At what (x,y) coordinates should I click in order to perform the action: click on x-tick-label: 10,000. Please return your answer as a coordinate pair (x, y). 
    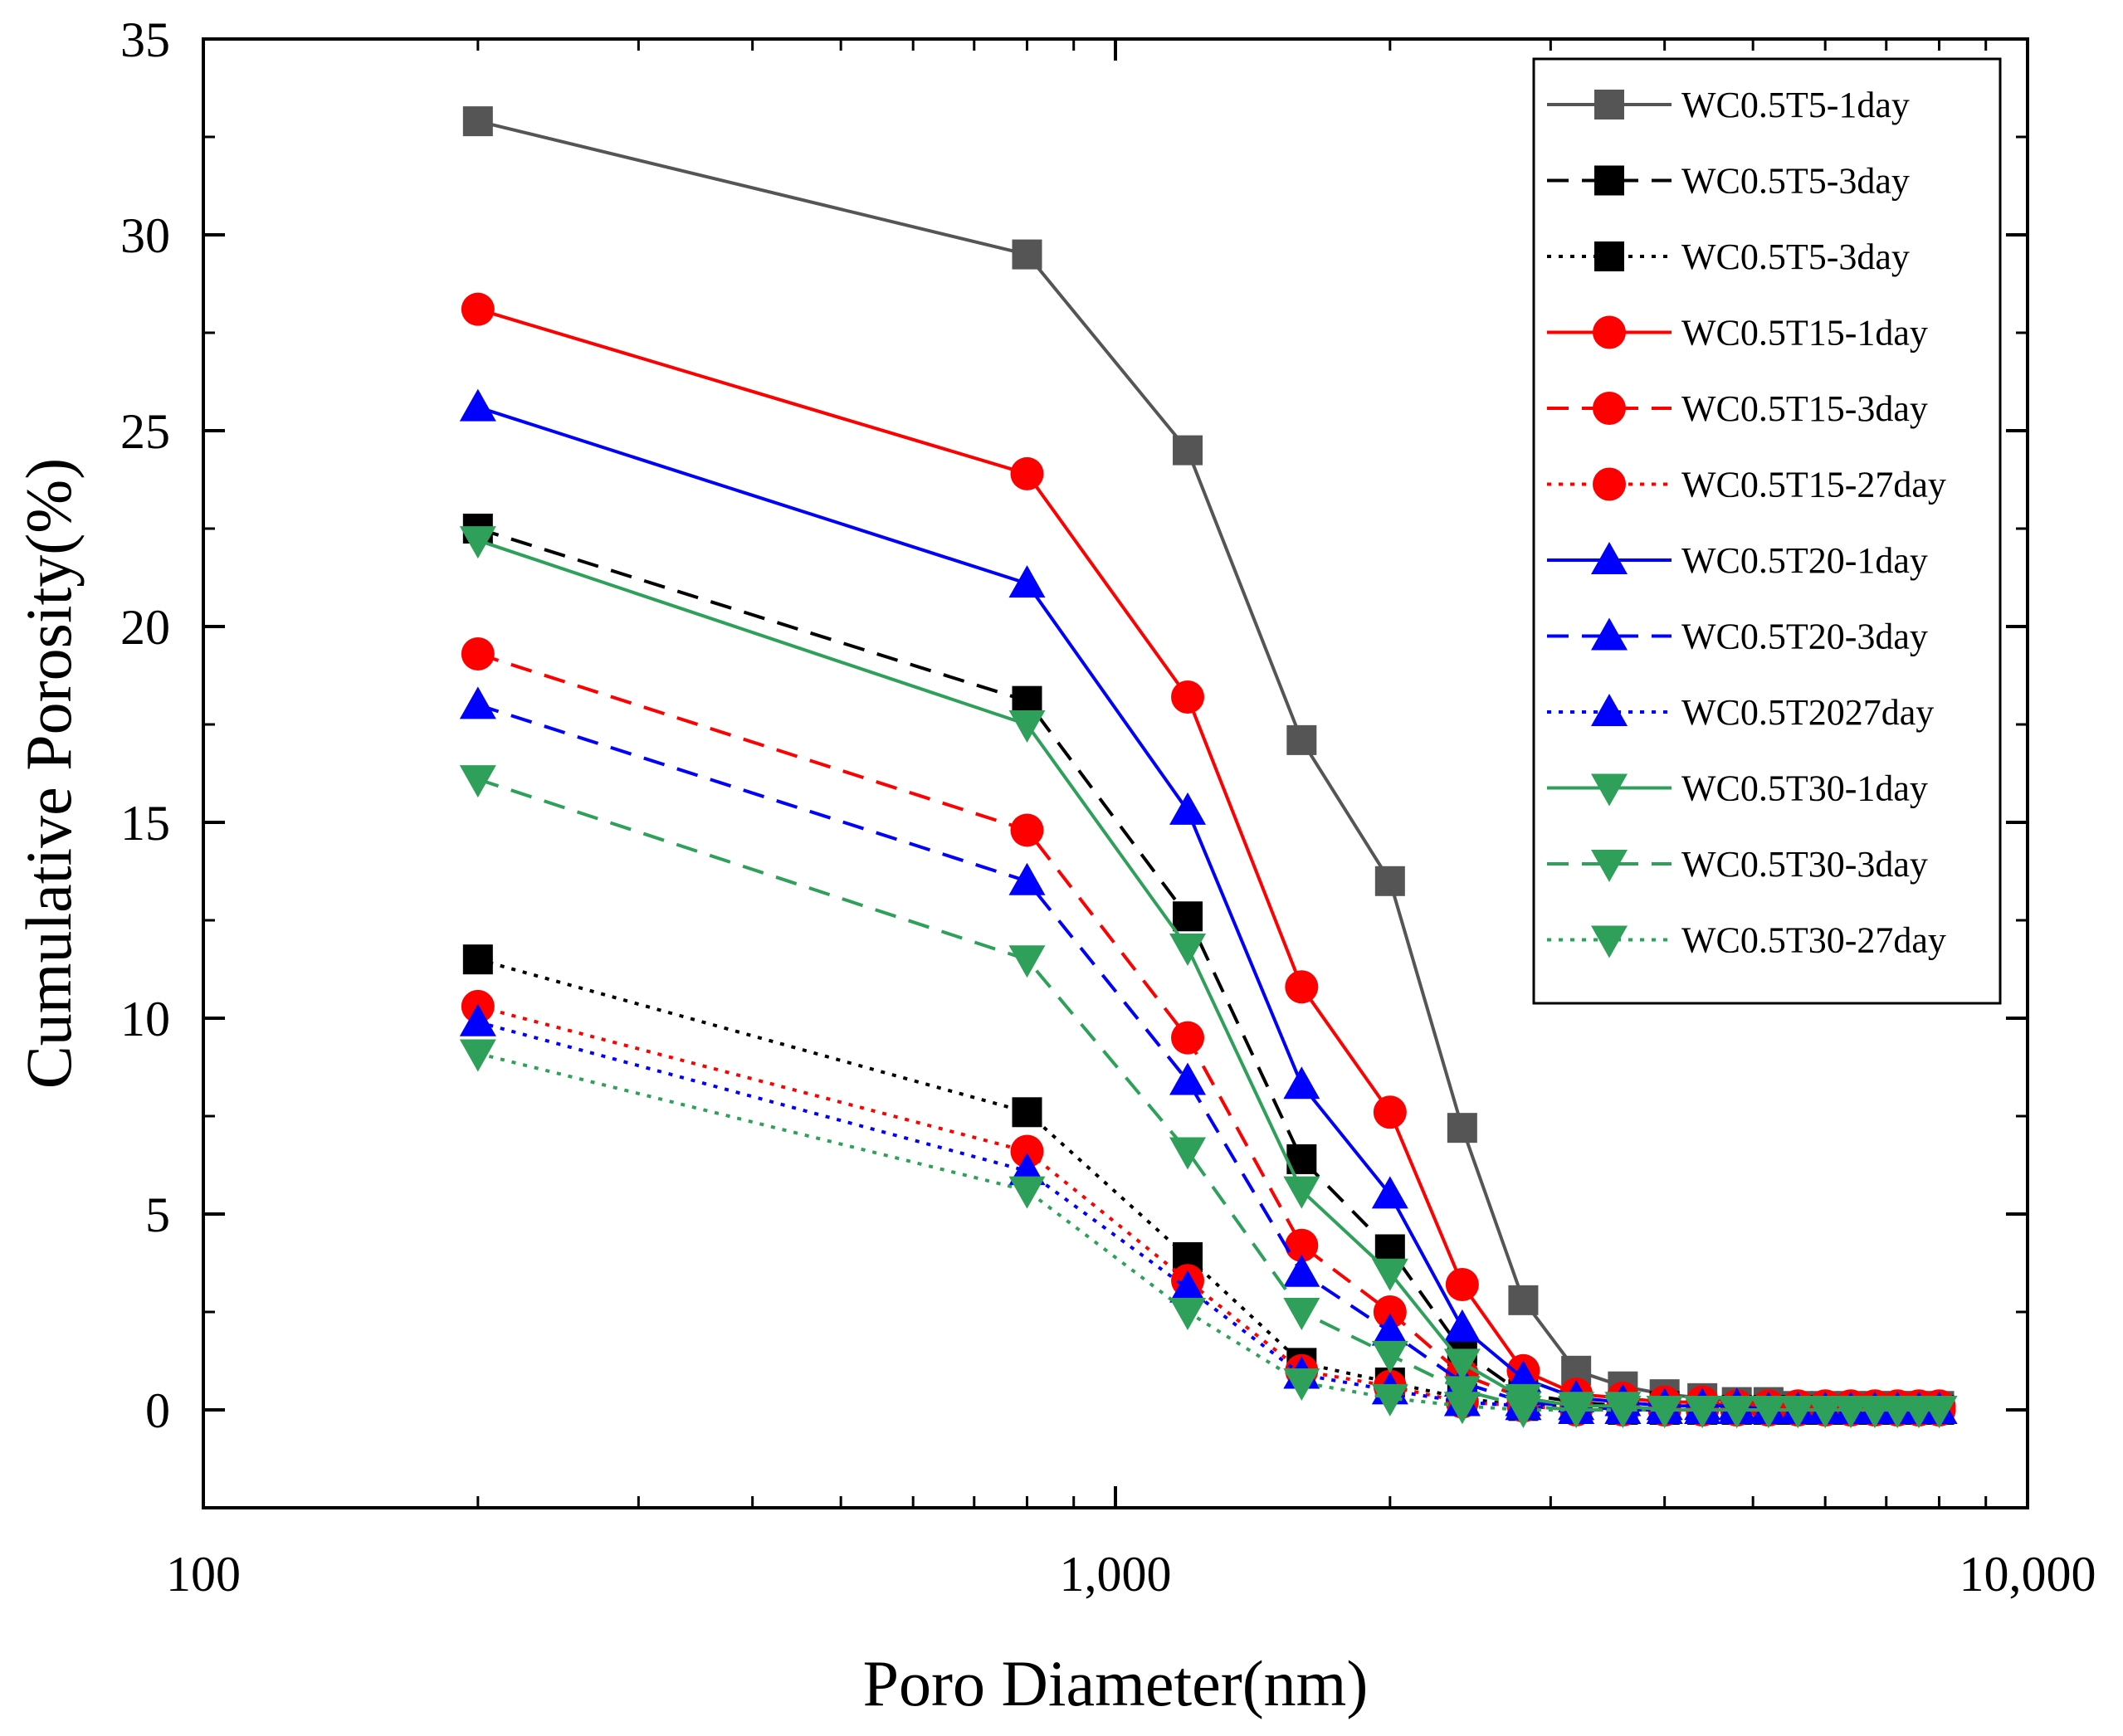
    Looking at the image, I should click on (2028, 1574).